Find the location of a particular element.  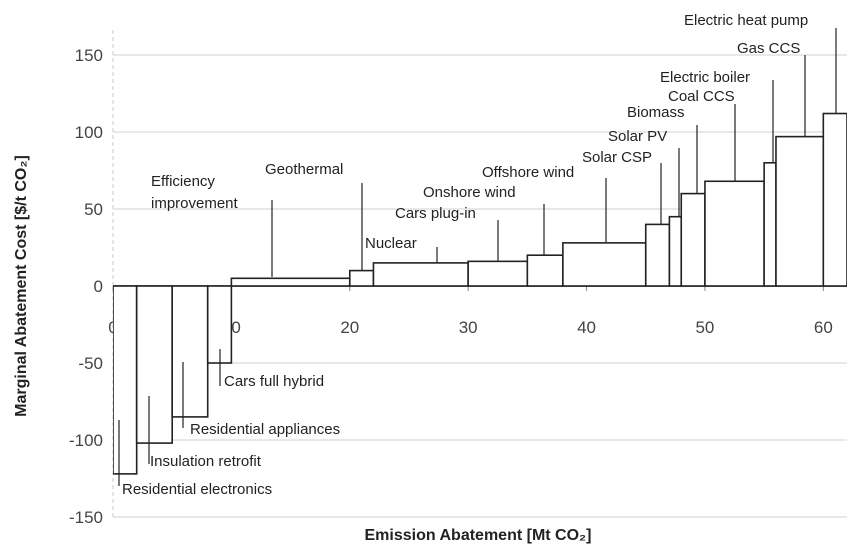

bar-label: Nuclear is located at coordinates (391, 243).